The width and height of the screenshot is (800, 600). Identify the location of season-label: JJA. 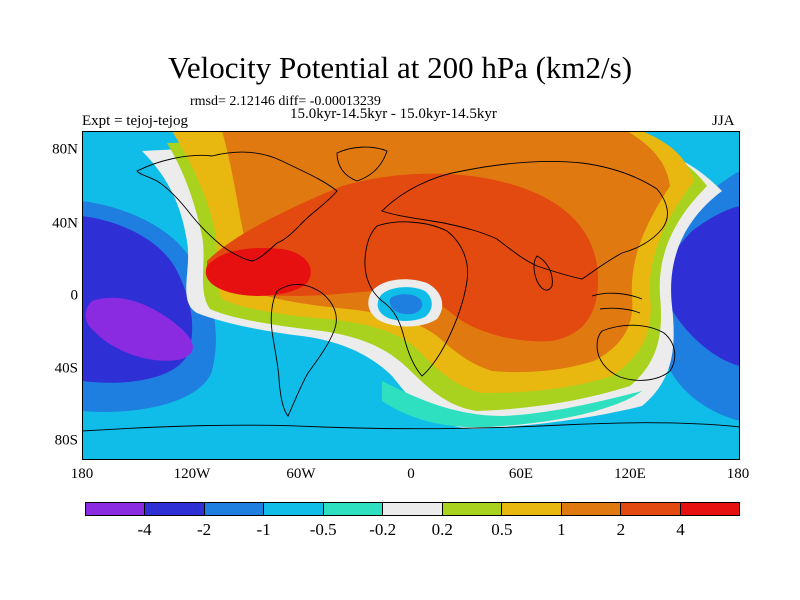
(723, 121).